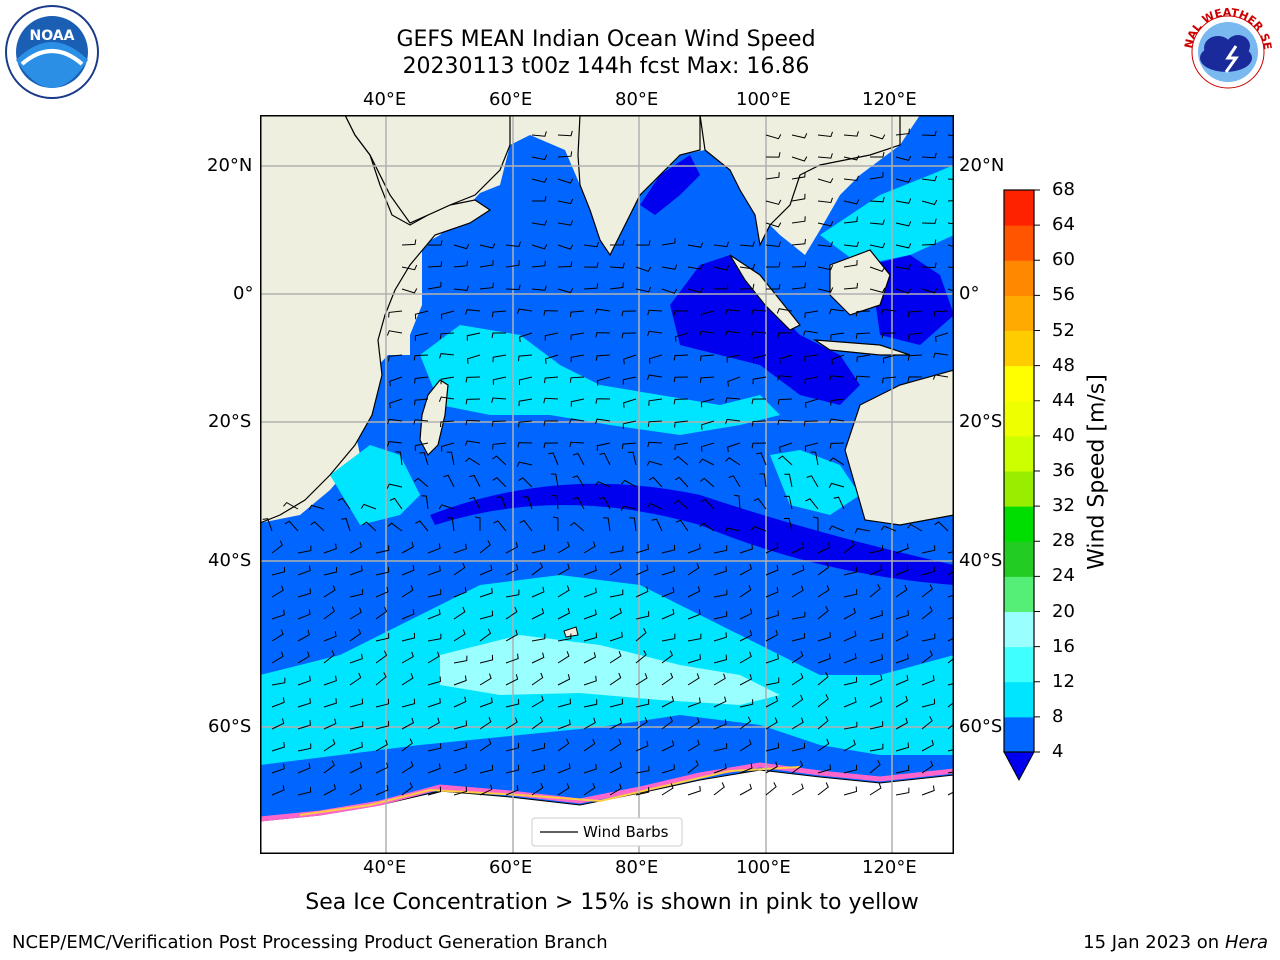  Describe the element at coordinates (889, 867) in the screenshot. I see `lon-tick-bottom-120e: 120°E` at that location.